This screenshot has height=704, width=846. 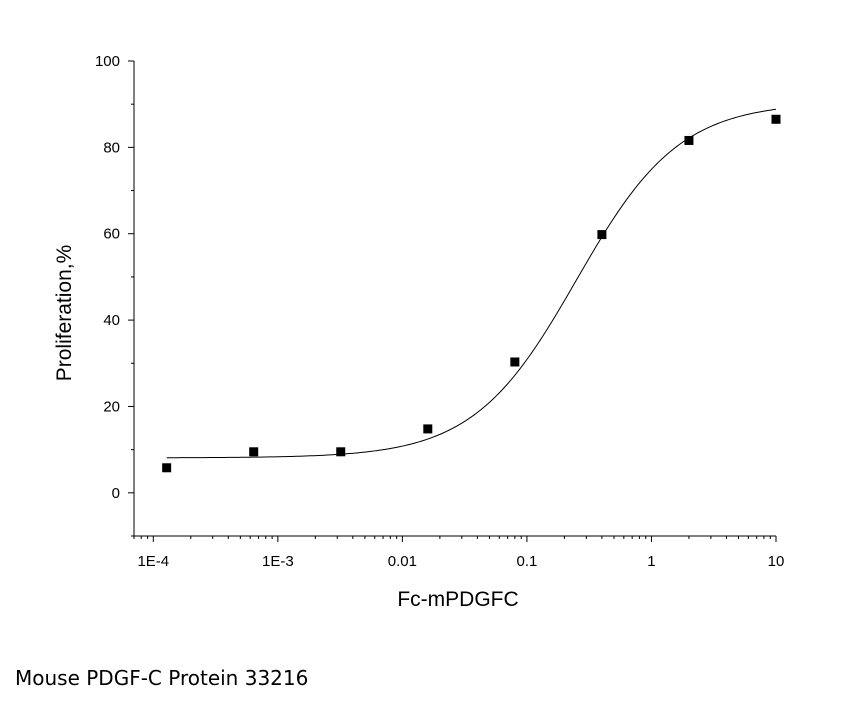 I want to click on x-axis-title: Fc-mPDGFC, so click(x=457, y=599).